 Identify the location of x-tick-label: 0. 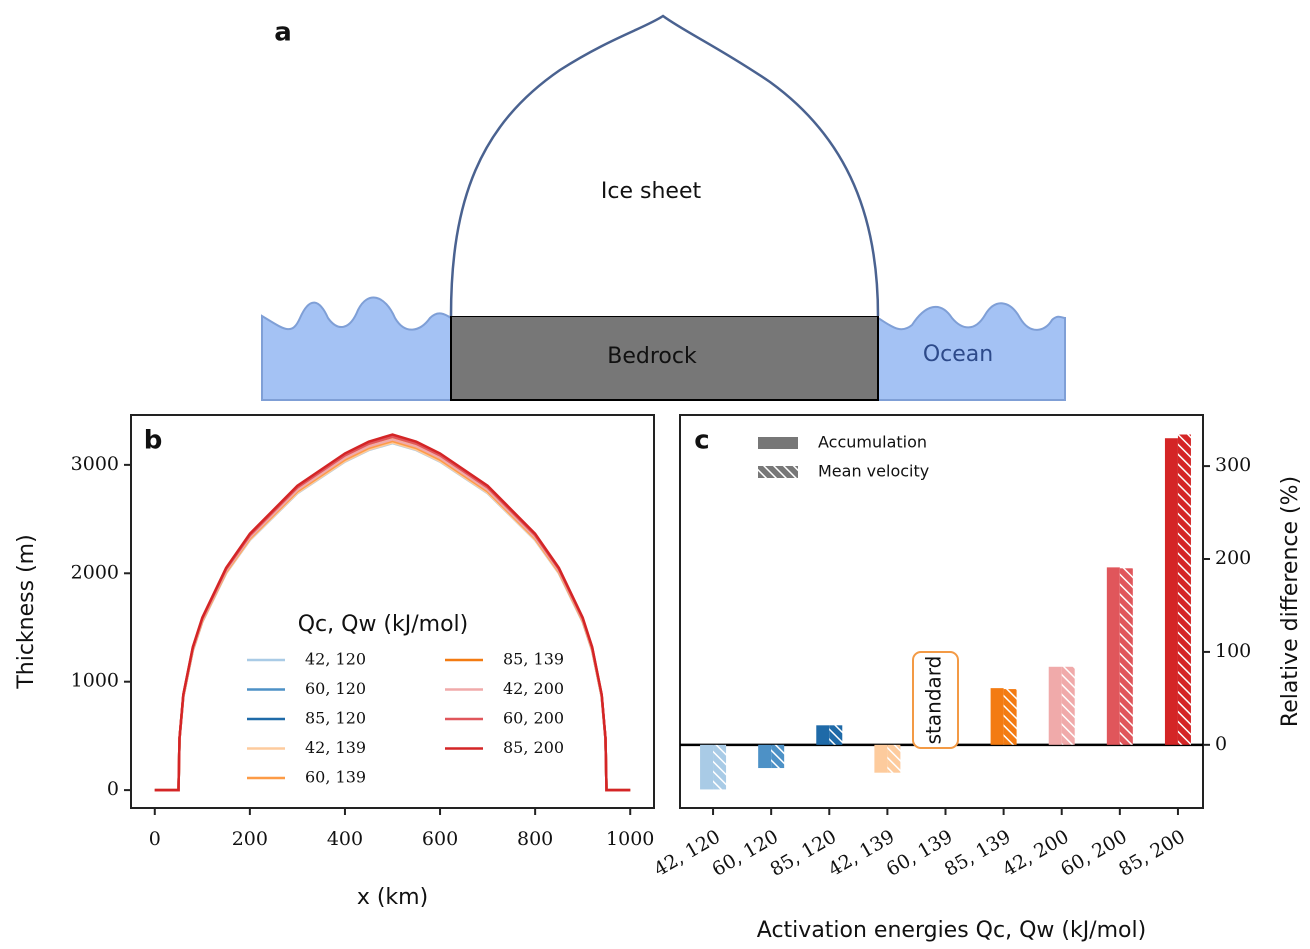
(155, 839).